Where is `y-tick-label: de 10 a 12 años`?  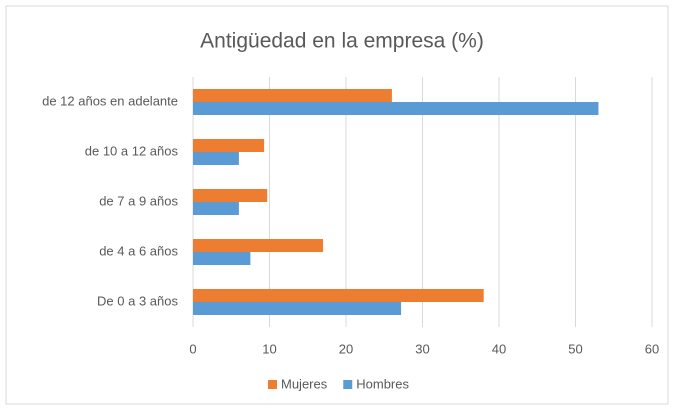 y-tick-label: de 10 a 12 años is located at coordinates (132, 150).